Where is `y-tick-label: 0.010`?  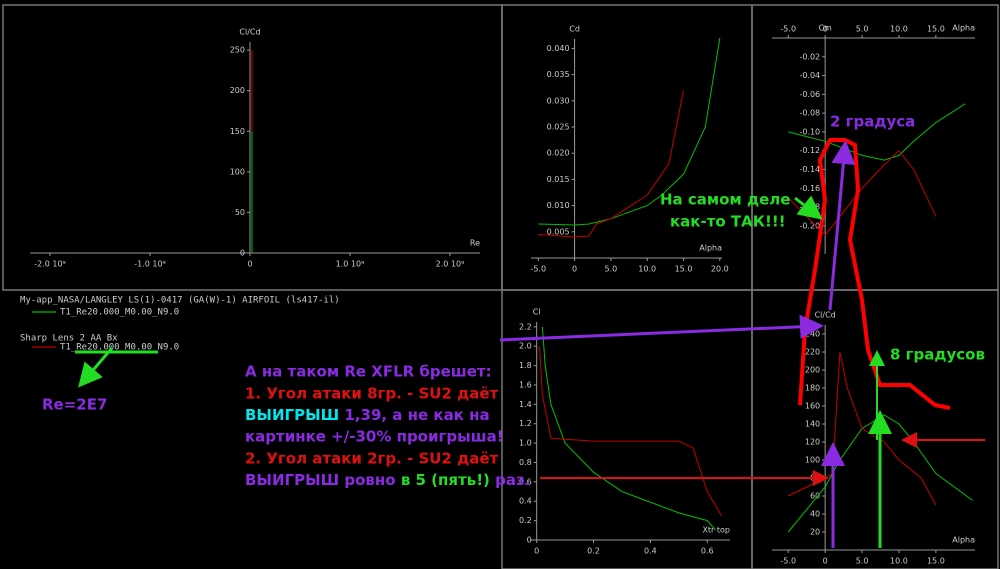 y-tick-label: 0.010 is located at coordinates (558, 205).